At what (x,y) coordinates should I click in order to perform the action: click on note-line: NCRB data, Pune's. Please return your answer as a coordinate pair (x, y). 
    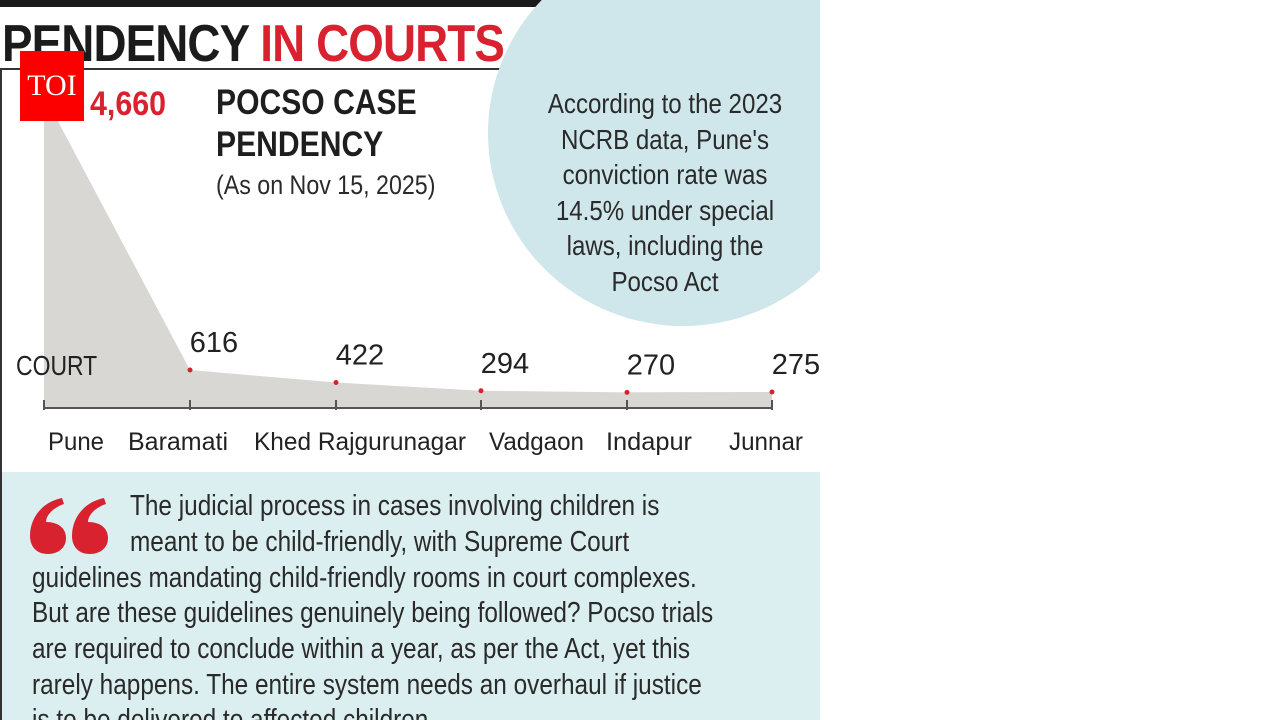
    Looking at the image, I should click on (665, 139).